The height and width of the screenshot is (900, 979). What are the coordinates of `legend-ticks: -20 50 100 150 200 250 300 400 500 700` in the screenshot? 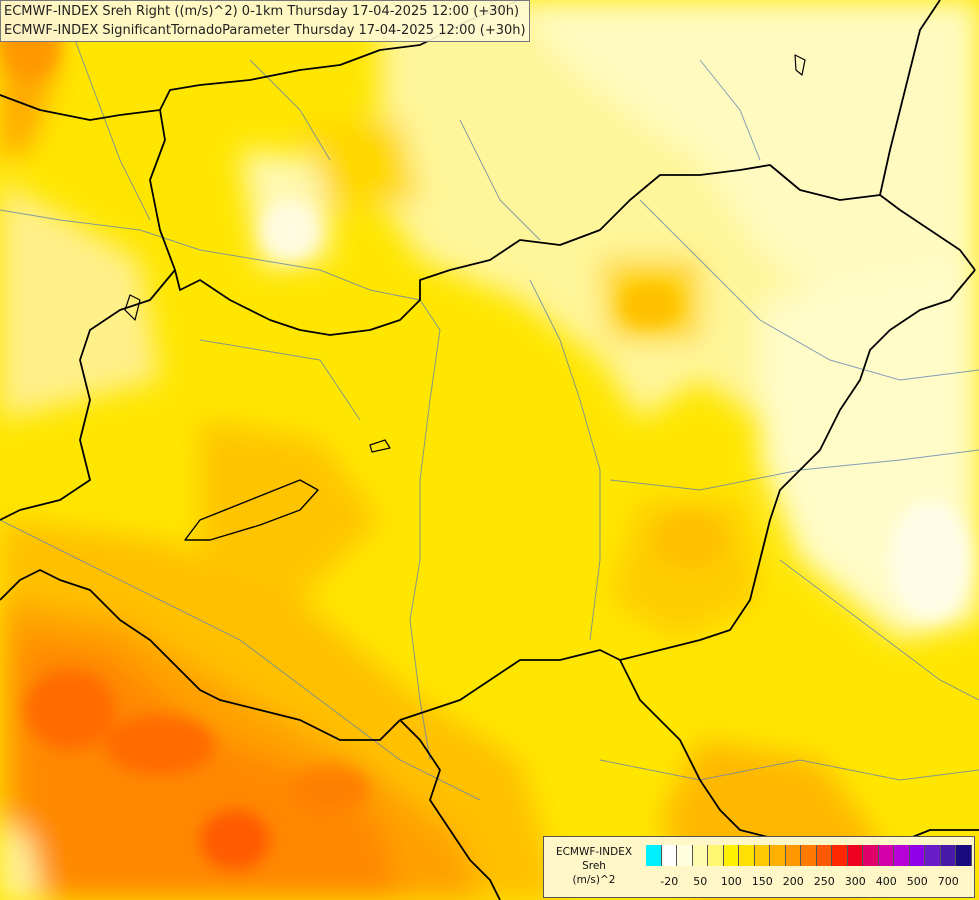 It's located at (808, 882).